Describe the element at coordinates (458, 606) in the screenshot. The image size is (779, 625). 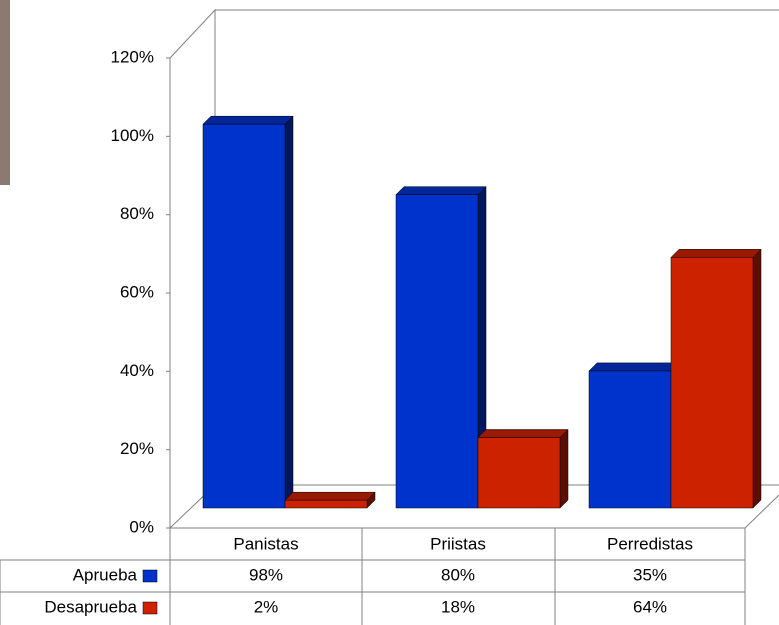
I see `table-value: 18%` at that location.